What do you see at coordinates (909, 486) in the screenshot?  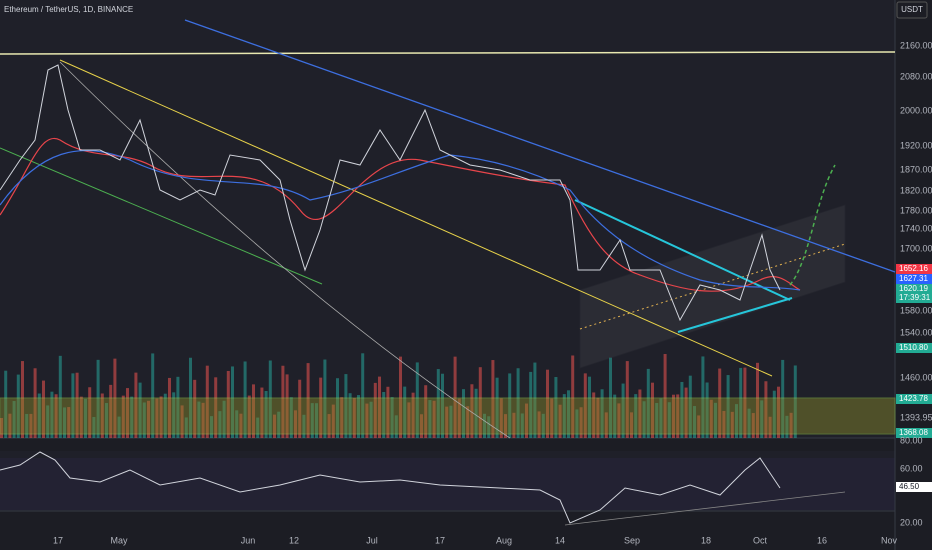 I see `rsi-badge-label: 46.50` at bounding box center [909, 486].